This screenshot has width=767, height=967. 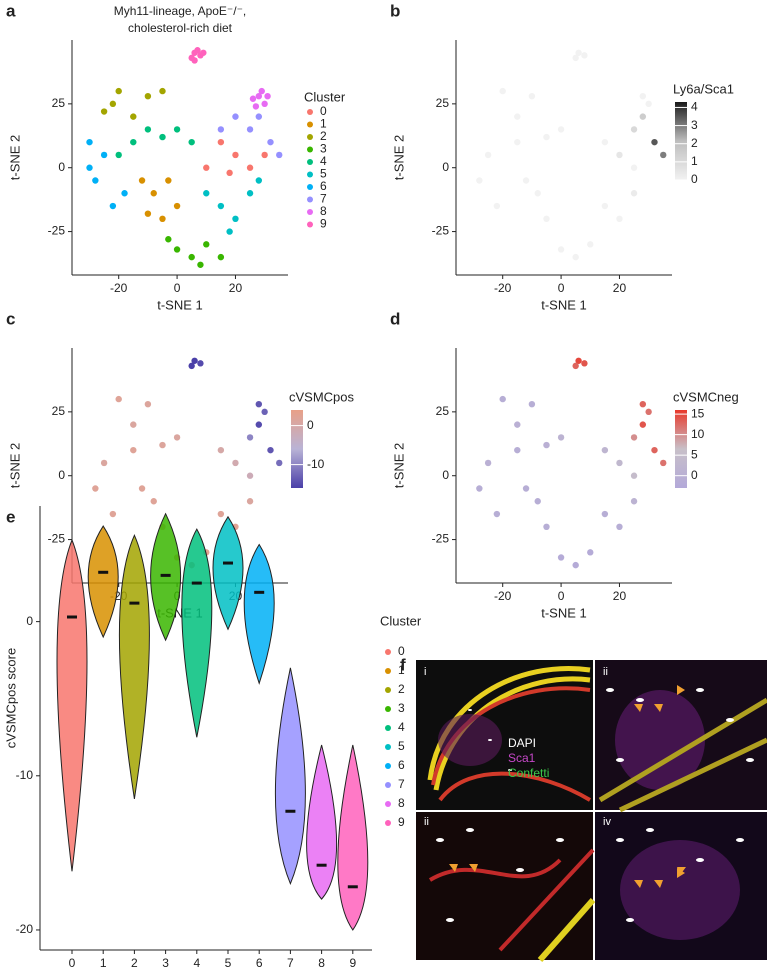 What do you see at coordinates (681, 141) in the screenshot?
I see `colorbar` at bounding box center [681, 141].